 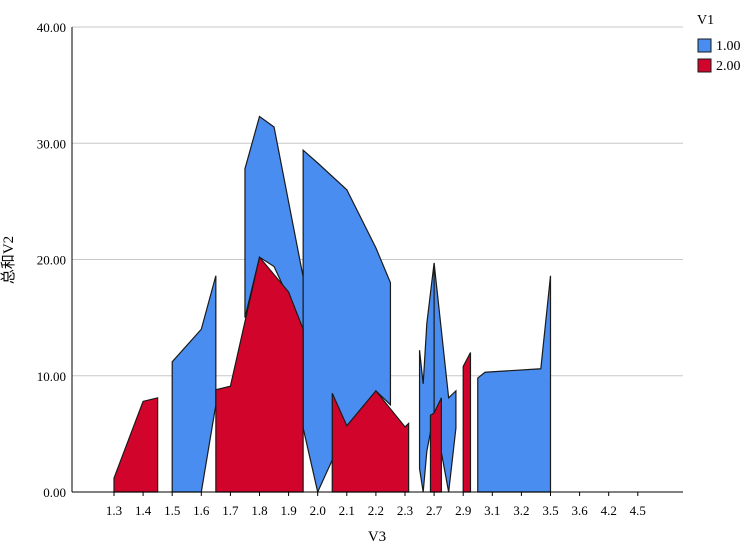 What do you see at coordinates (143, 510) in the screenshot?
I see `x-tick-label: 1.4` at bounding box center [143, 510].